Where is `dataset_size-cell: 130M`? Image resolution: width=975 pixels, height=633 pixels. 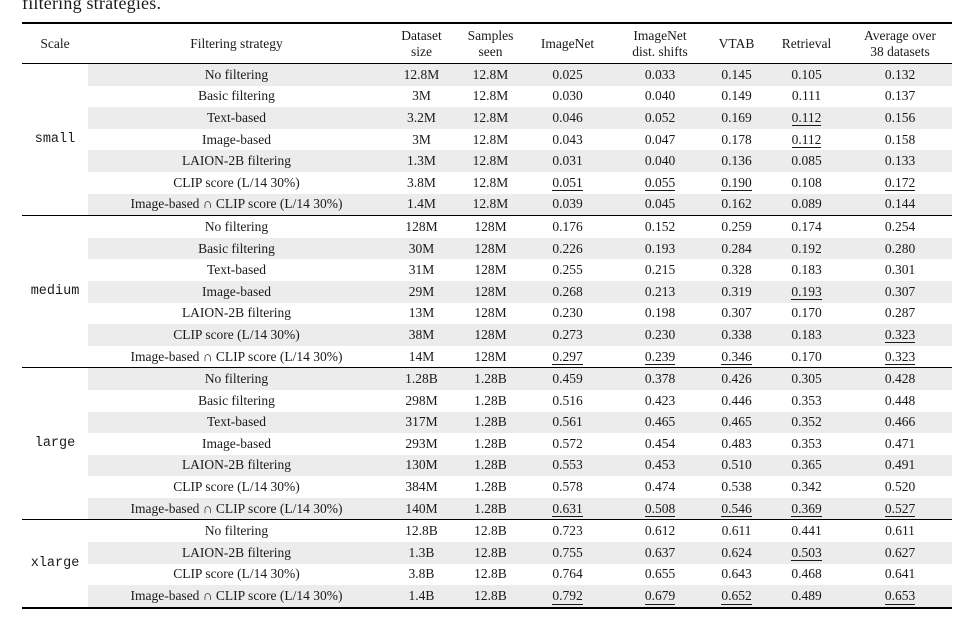 dataset_size-cell: 130M is located at coordinates (421, 465).